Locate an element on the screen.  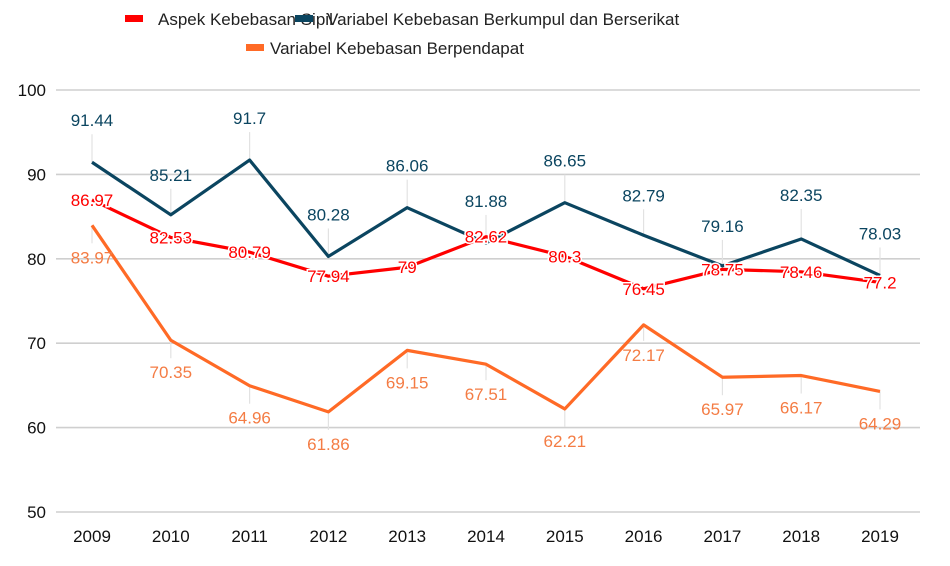
data-label: 80.79 is located at coordinates (249, 252).